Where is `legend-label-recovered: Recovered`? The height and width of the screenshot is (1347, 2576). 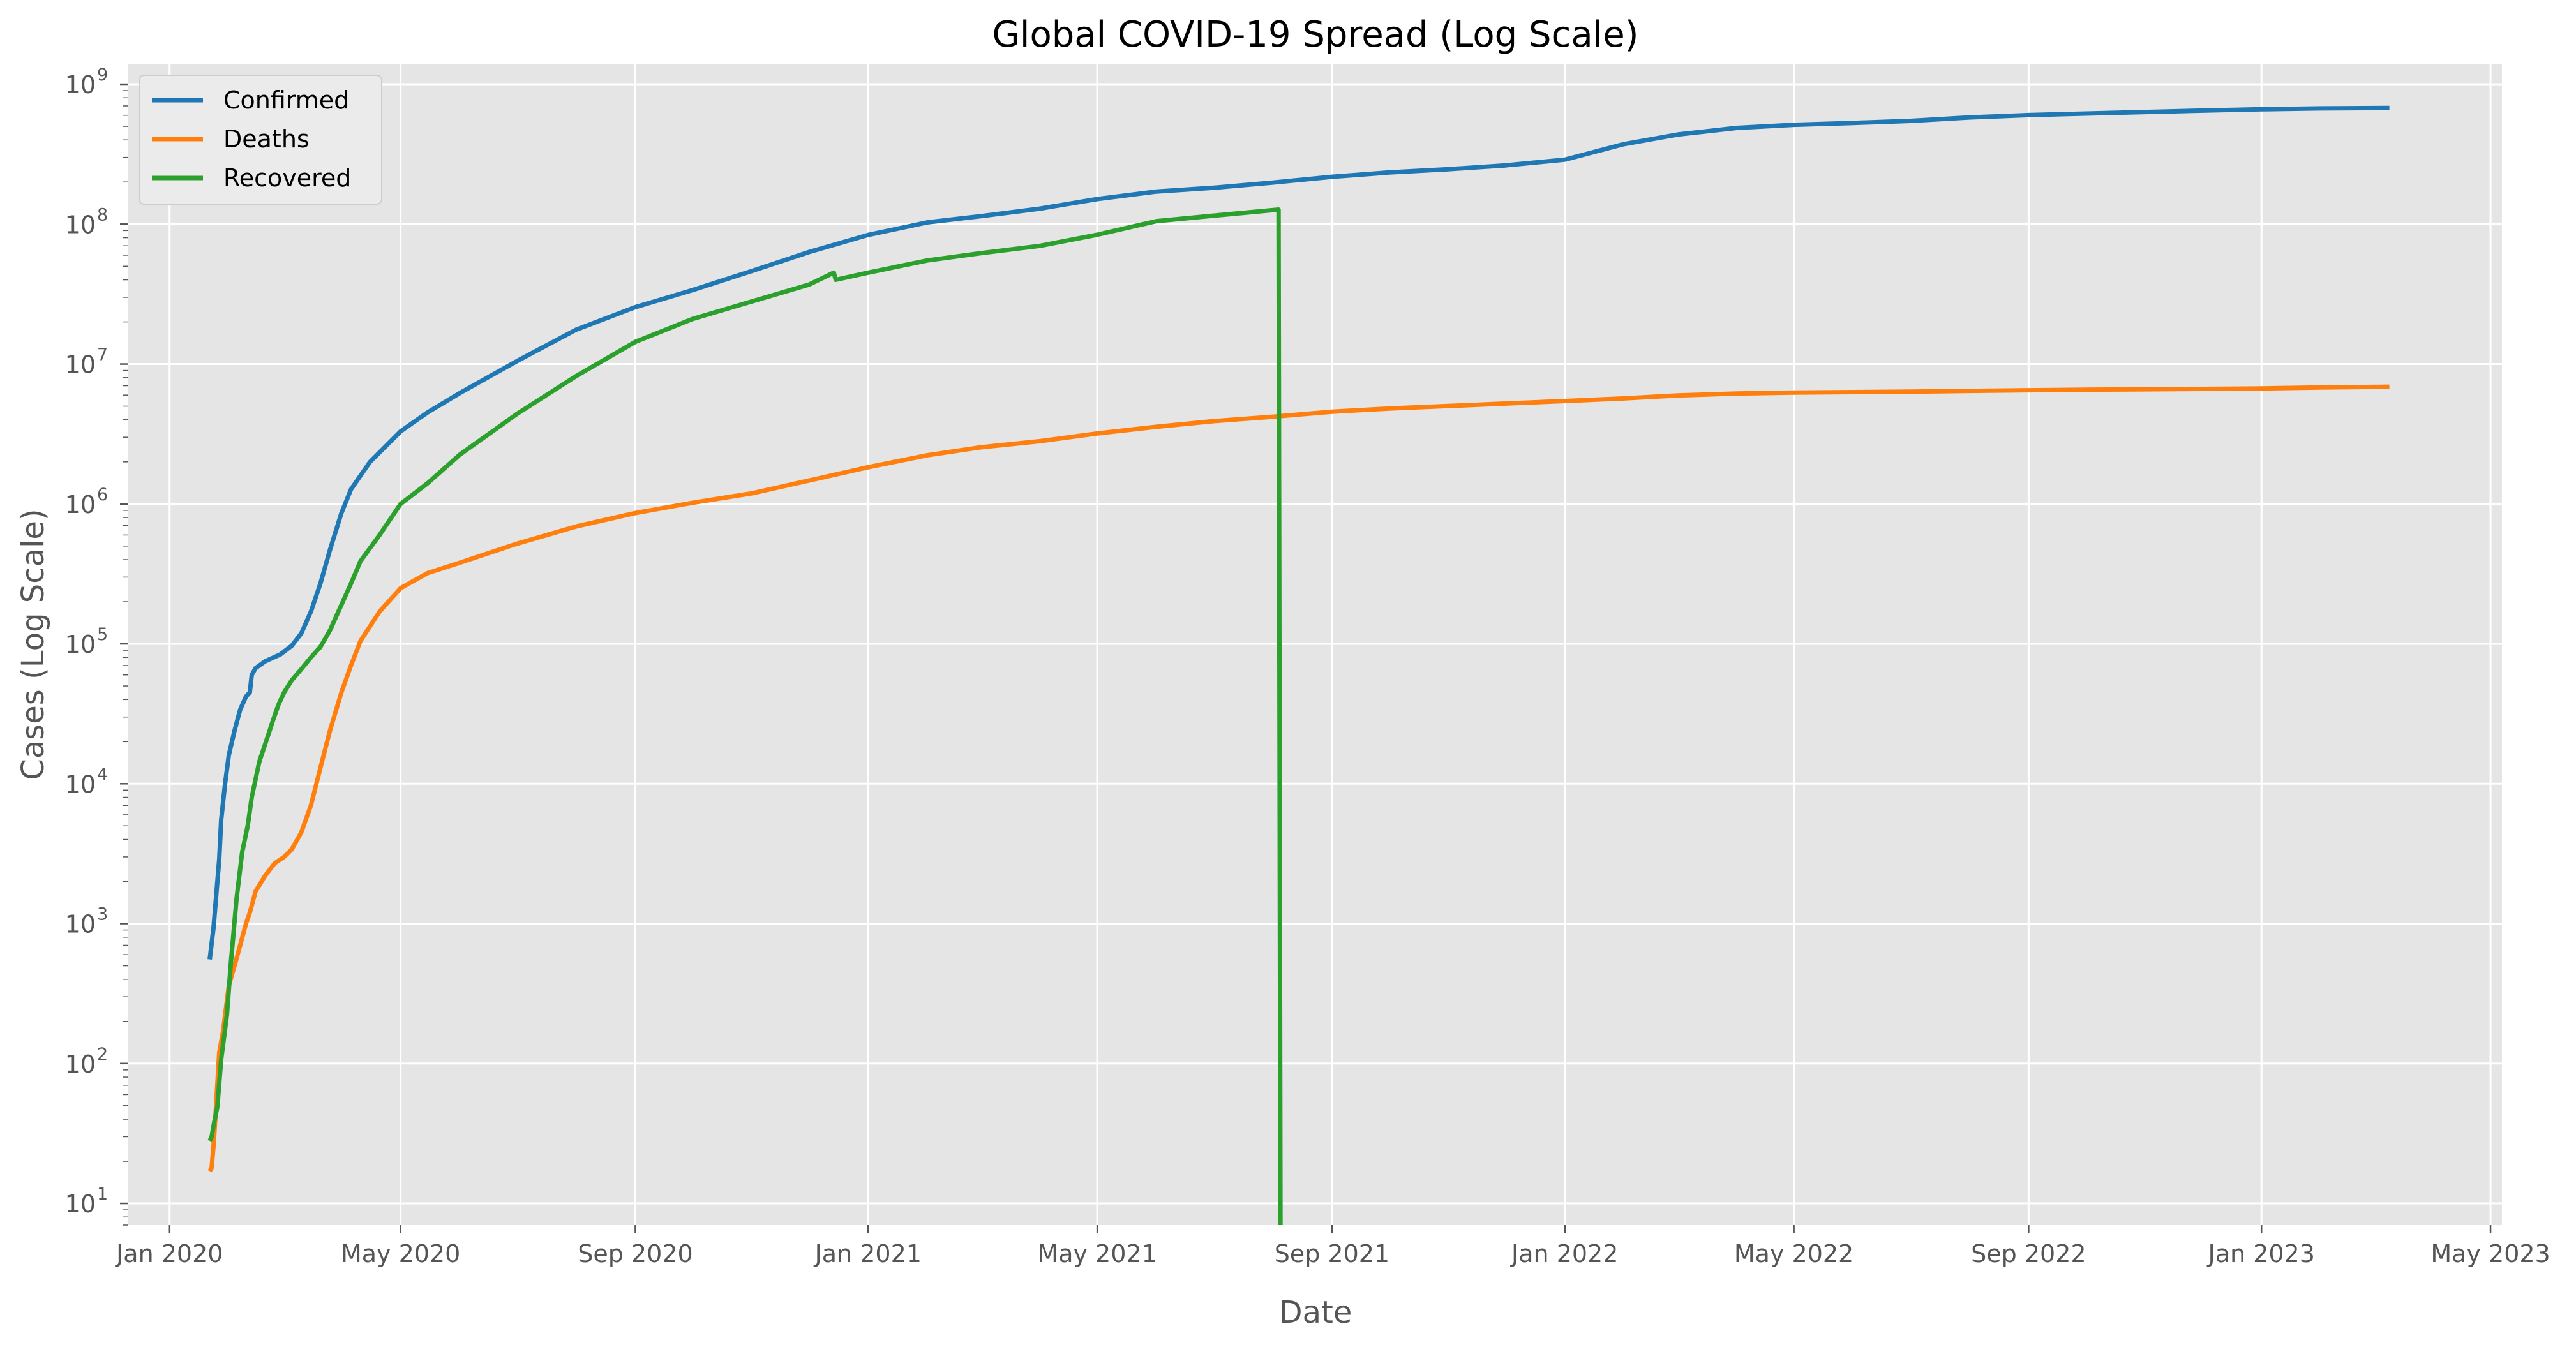
legend-label-recovered: Recovered is located at coordinates (287, 178).